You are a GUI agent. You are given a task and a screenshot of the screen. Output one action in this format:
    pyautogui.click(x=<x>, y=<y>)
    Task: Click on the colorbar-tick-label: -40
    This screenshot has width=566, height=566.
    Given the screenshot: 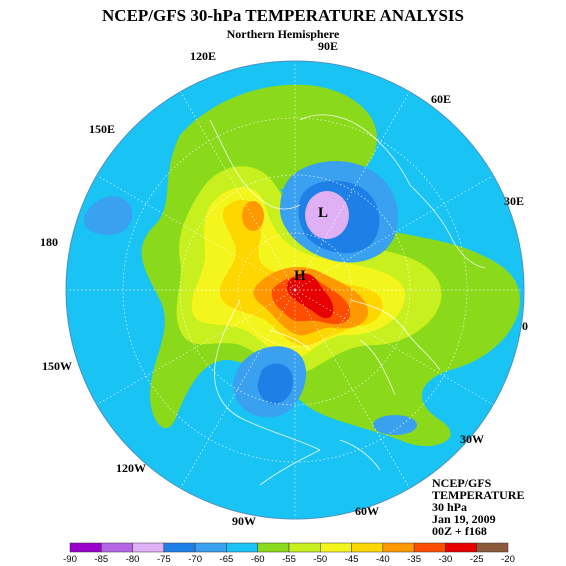 What is the action you would take?
    pyautogui.click(x=383, y=559)
    